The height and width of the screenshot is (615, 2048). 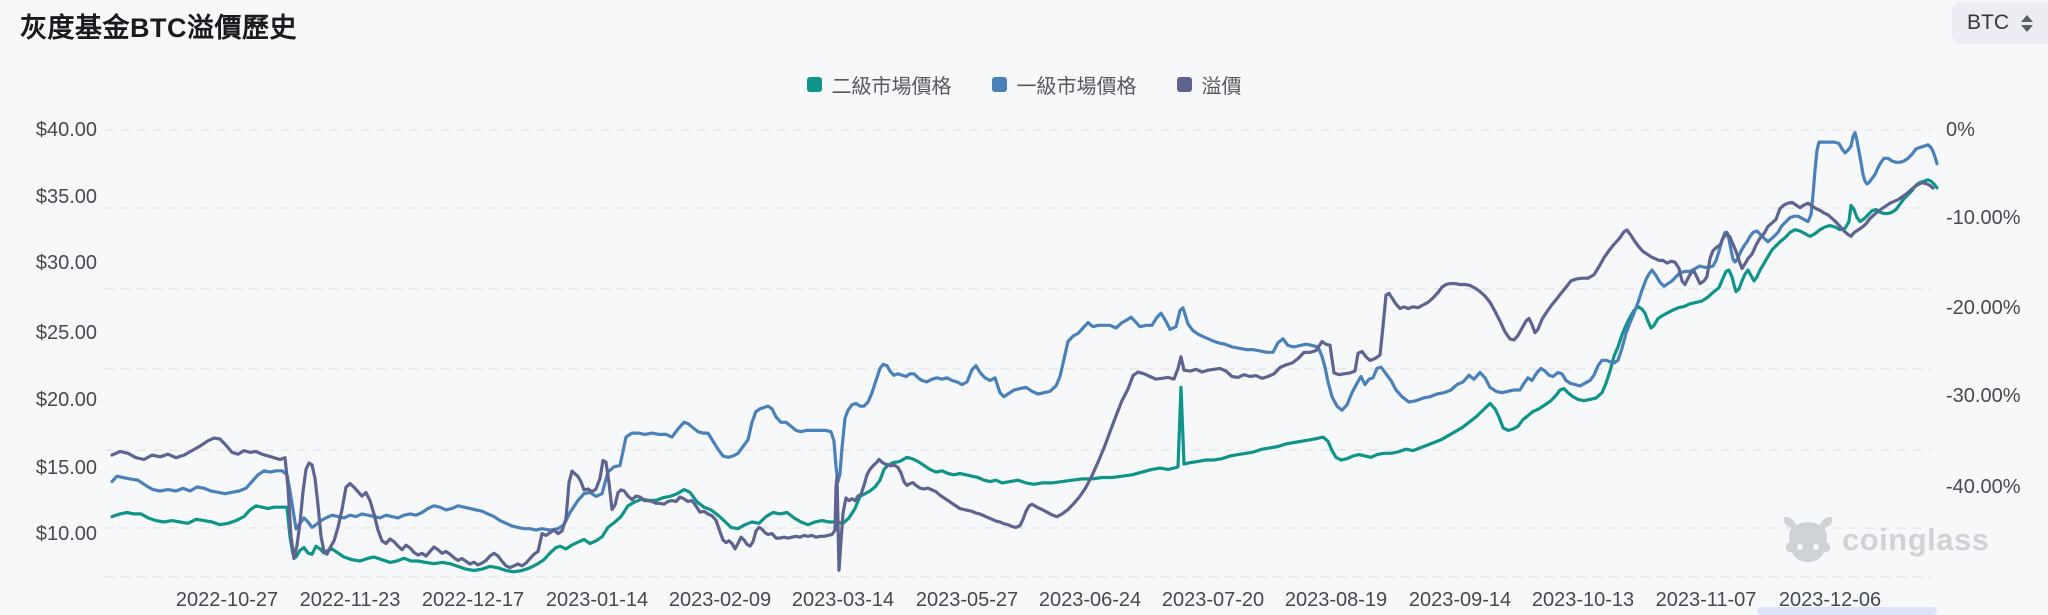 What do you see at coordinates (1221, 87) in the screenshot?
I see `legend-label: 溢價` at bounding box center [1221, 87].